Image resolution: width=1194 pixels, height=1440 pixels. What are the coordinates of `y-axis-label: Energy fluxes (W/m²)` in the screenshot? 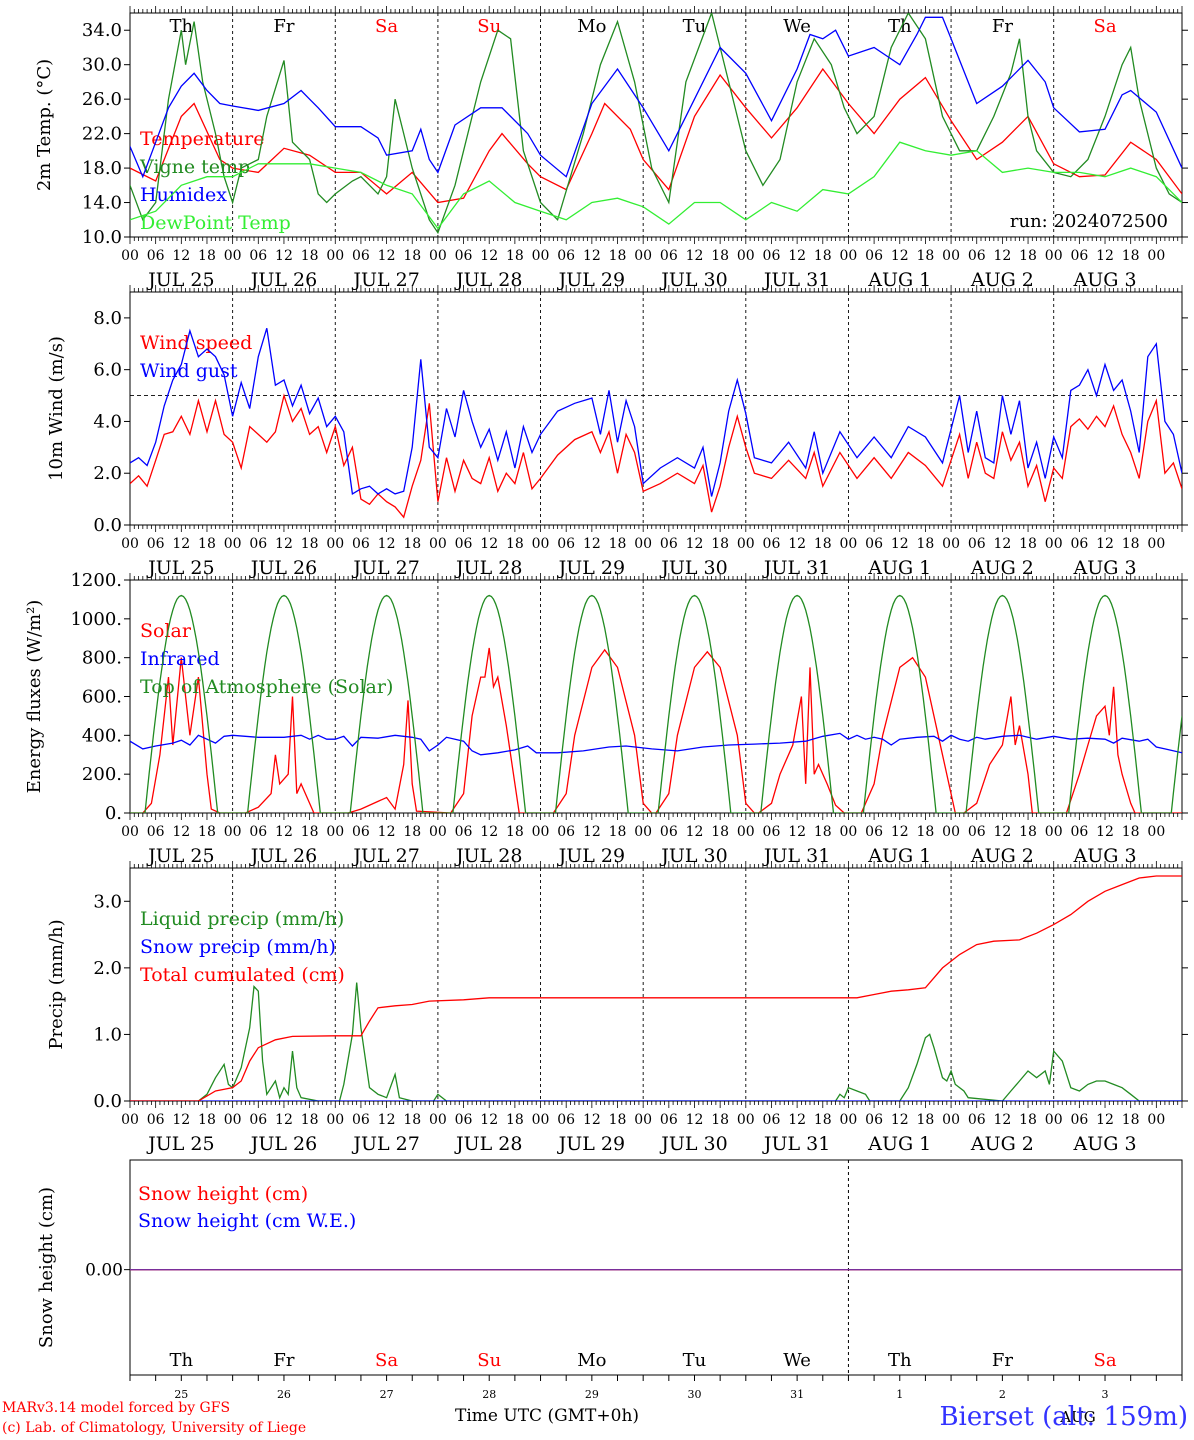 It's located at (34, 697).